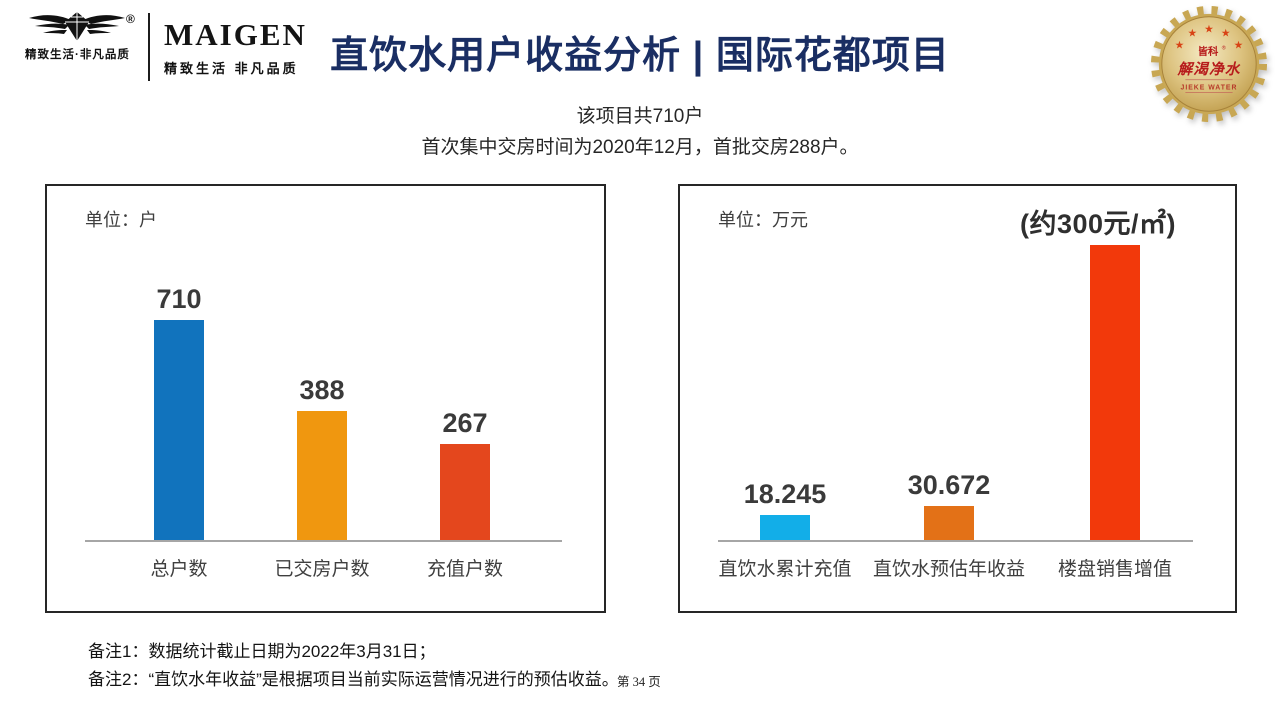 This screenshot has height=720, width=1280. What do you see at coordinates (149, 47) in the screenshot?
I see `header-divider` at bounding box center [149, 47].